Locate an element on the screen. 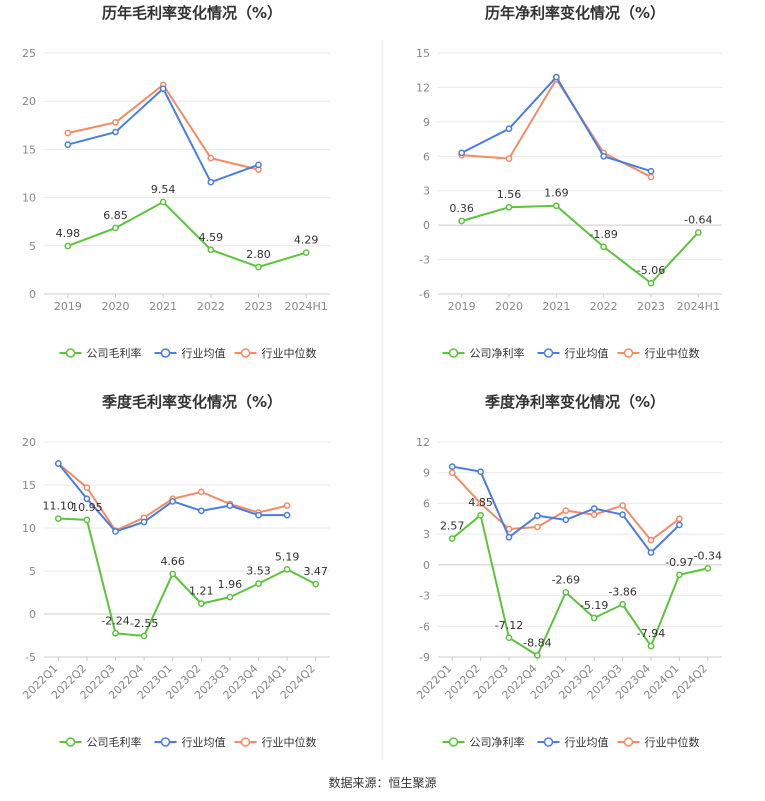 The width and height of the screenshot is (765, 801). data-label: -0.64 is located at coordinates (698, 219).